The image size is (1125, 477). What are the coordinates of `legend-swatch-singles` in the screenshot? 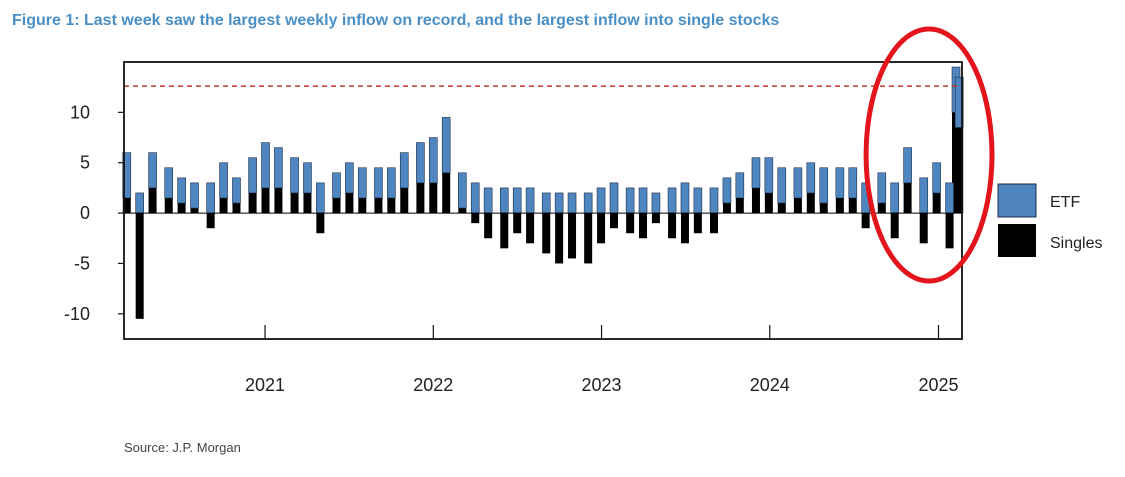 It's located at (1017, 240).